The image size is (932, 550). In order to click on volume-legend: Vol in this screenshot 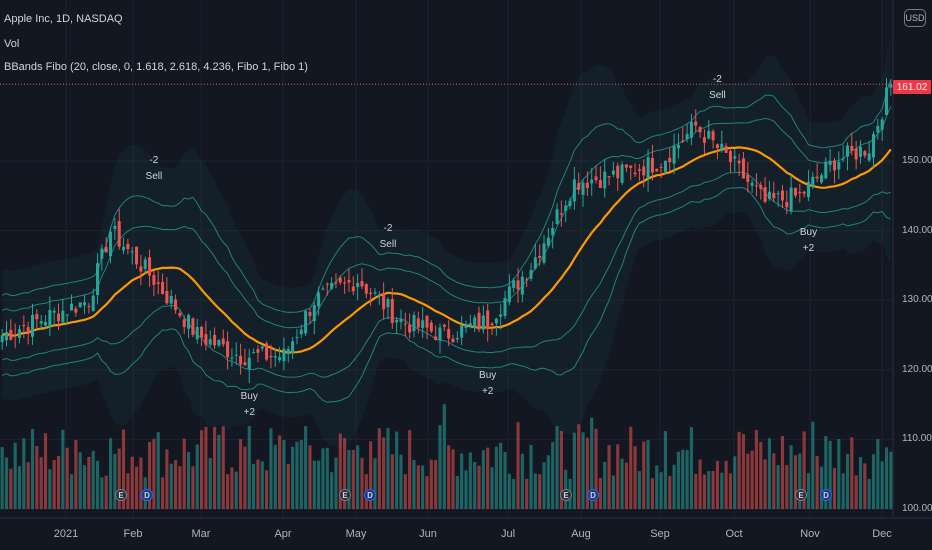, I will do `click(12, 44)`.